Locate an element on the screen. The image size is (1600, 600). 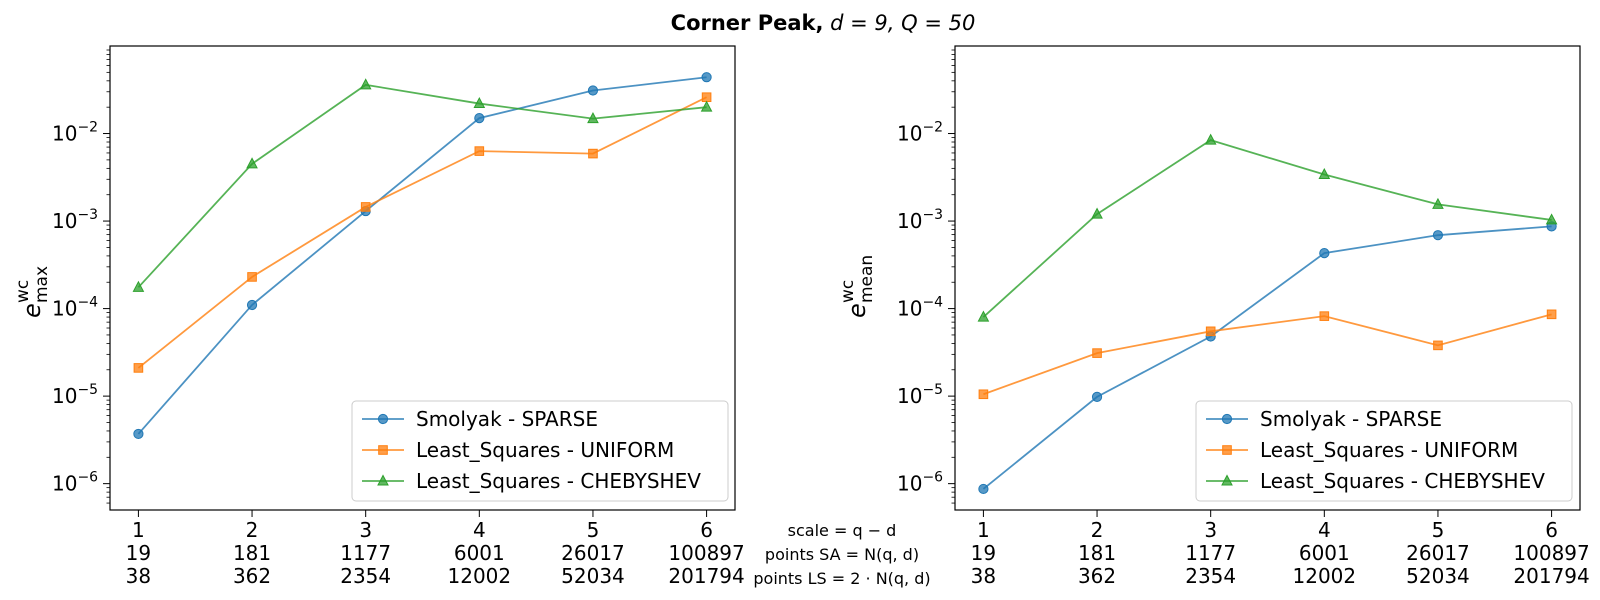
x-info-scale: scale = q − d is located at coordinates (842, 530).